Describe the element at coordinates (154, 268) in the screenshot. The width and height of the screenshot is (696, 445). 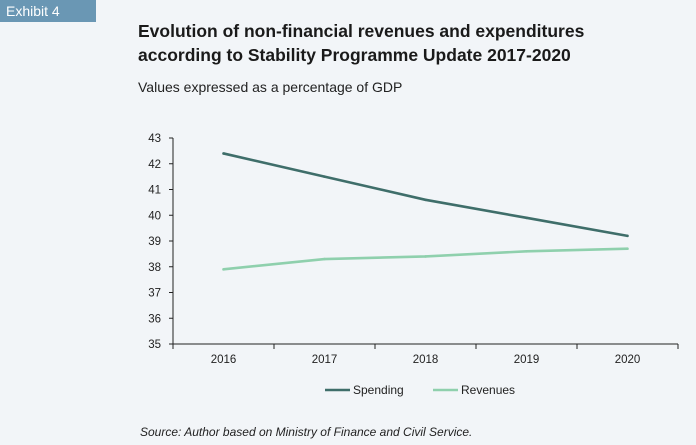
I see `y-tick-label: 38` at that location.